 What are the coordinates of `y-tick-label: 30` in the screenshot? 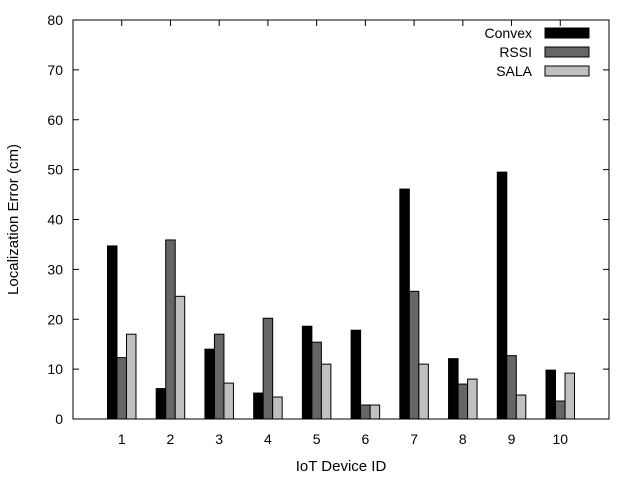 It's located at (55, 269).